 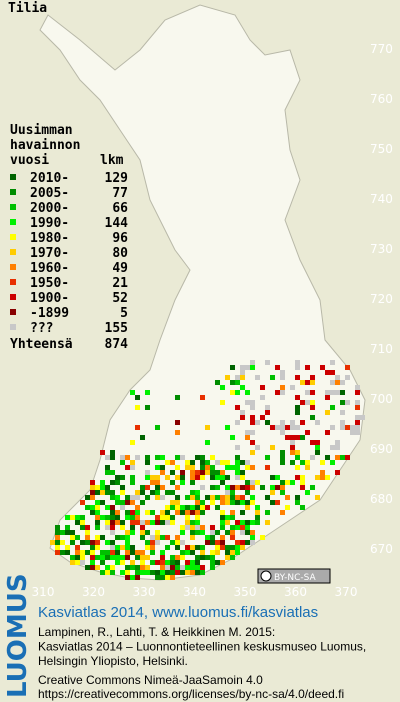 I want to click on legend-total: 874, so click(x=117, y=344).